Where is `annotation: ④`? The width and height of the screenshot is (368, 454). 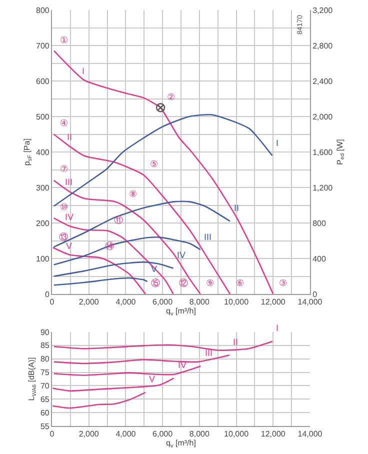
annotation: ④ is located at coordinates (64, 123).